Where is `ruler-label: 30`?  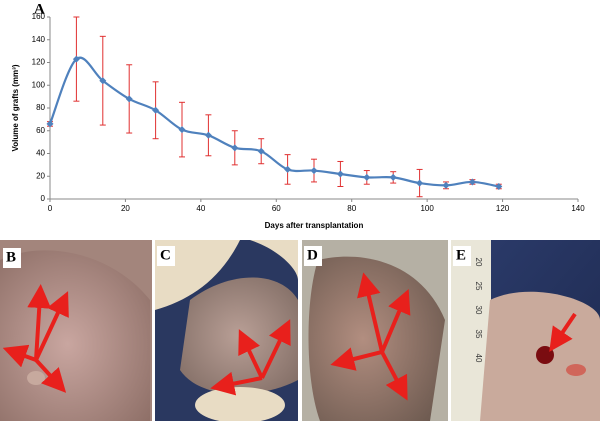 ruler-label: 30 is located at coordinates (478, 310).